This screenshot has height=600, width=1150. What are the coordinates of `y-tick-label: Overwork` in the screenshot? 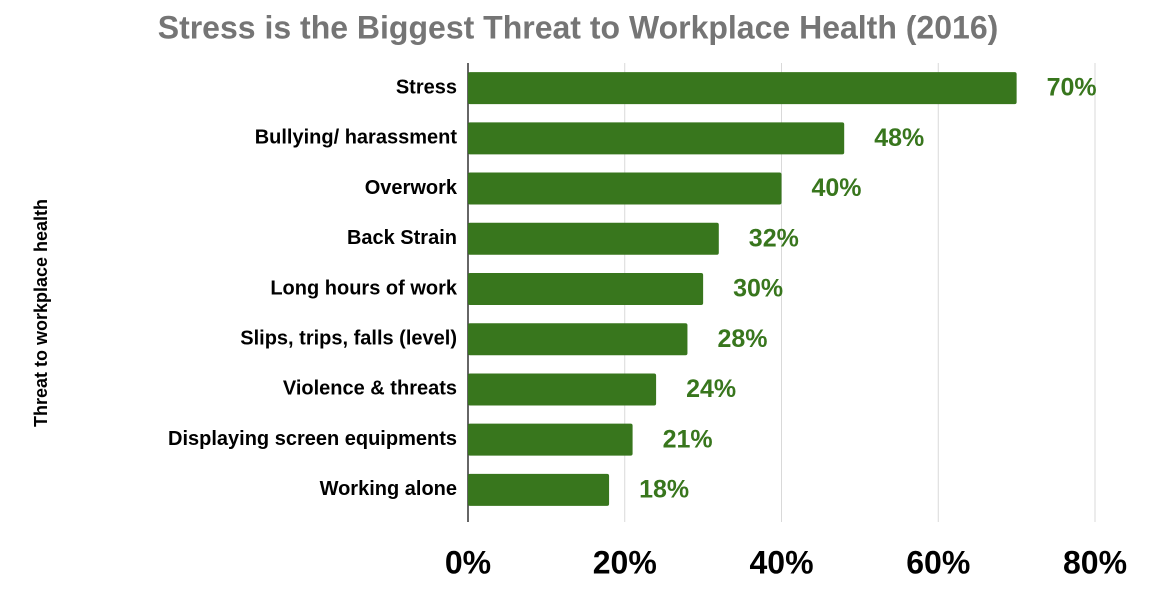 It's located at (411, 188).